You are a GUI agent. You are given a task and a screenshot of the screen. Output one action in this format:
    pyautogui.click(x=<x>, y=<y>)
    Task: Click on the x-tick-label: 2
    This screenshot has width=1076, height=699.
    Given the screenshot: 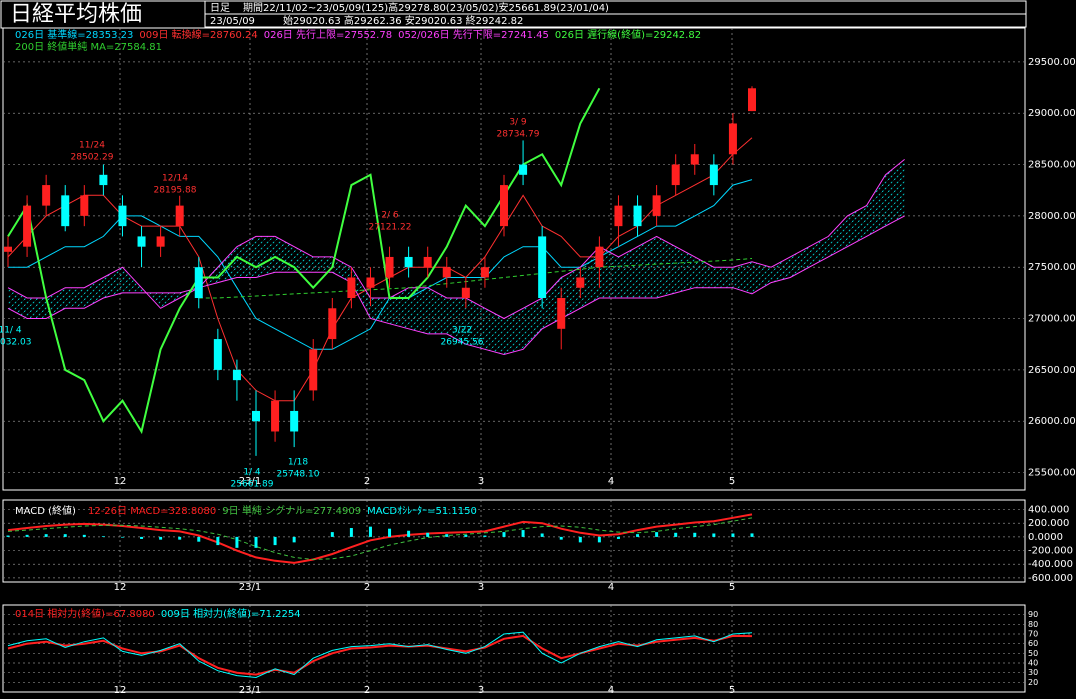 What is the action you would take?
    pyautogui.click(x=367, y=481)
    